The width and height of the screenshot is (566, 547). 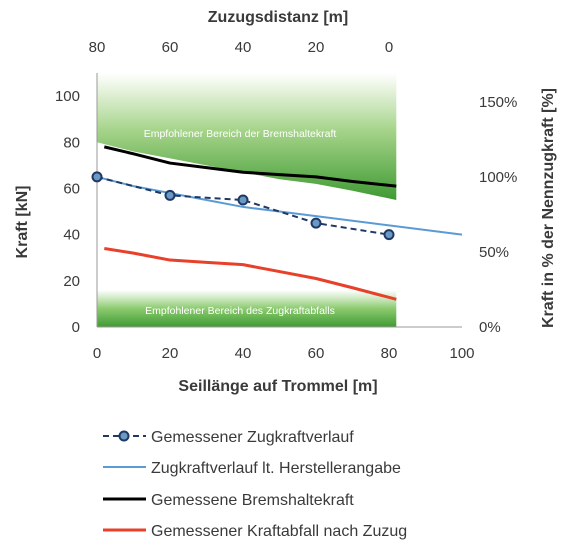 What do you see at coordinates (124, 436) in the screenshot?
I see `legend-marker-measured-pull` at bounding box center [124, 436].